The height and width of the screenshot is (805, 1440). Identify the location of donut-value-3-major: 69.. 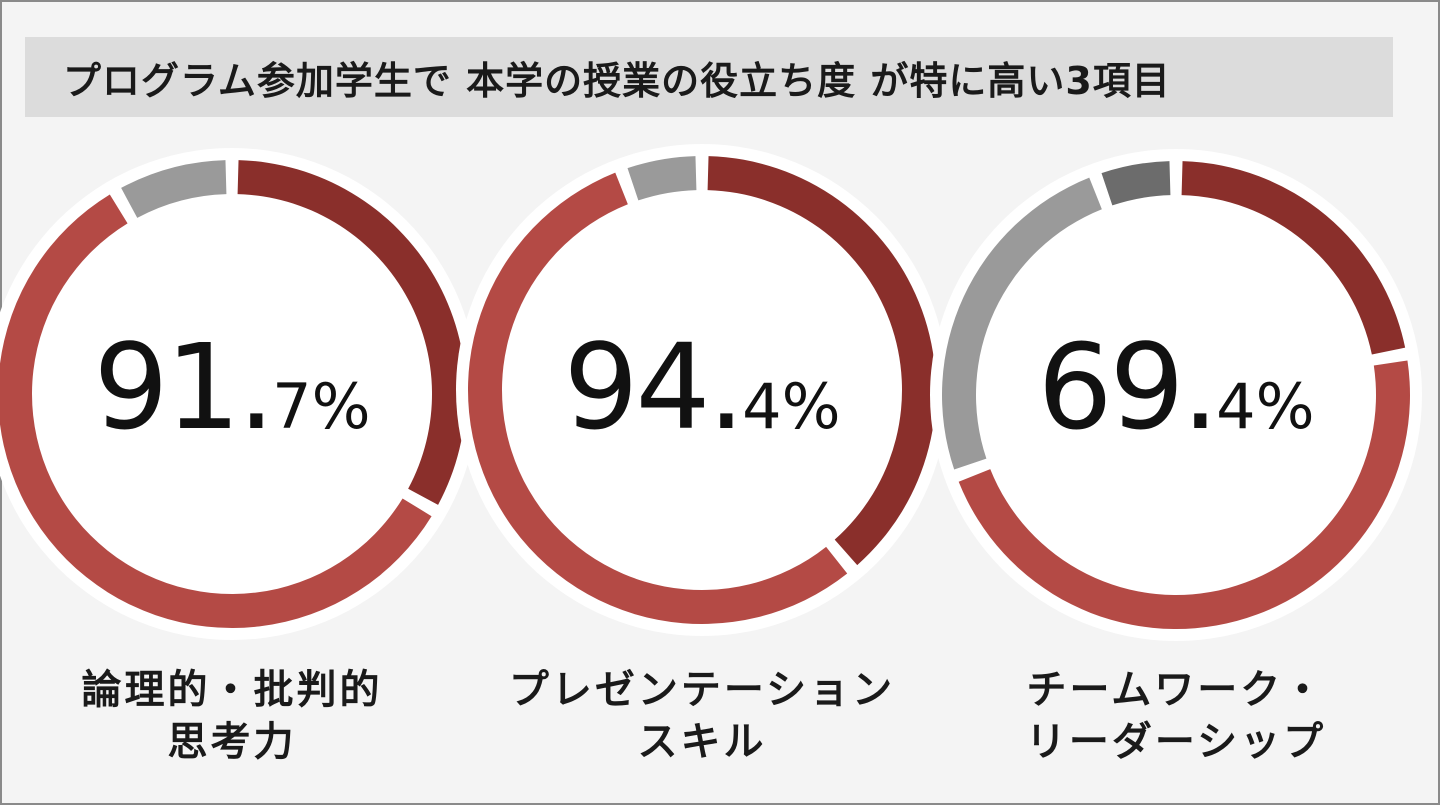
(1128, 387).